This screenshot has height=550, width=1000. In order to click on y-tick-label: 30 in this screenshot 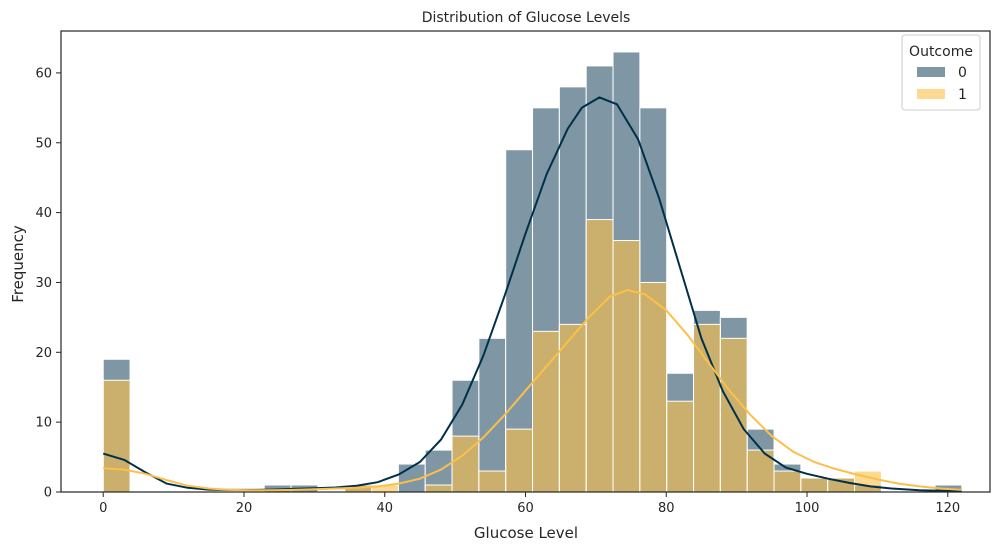, I will do `click(43, 283)`.